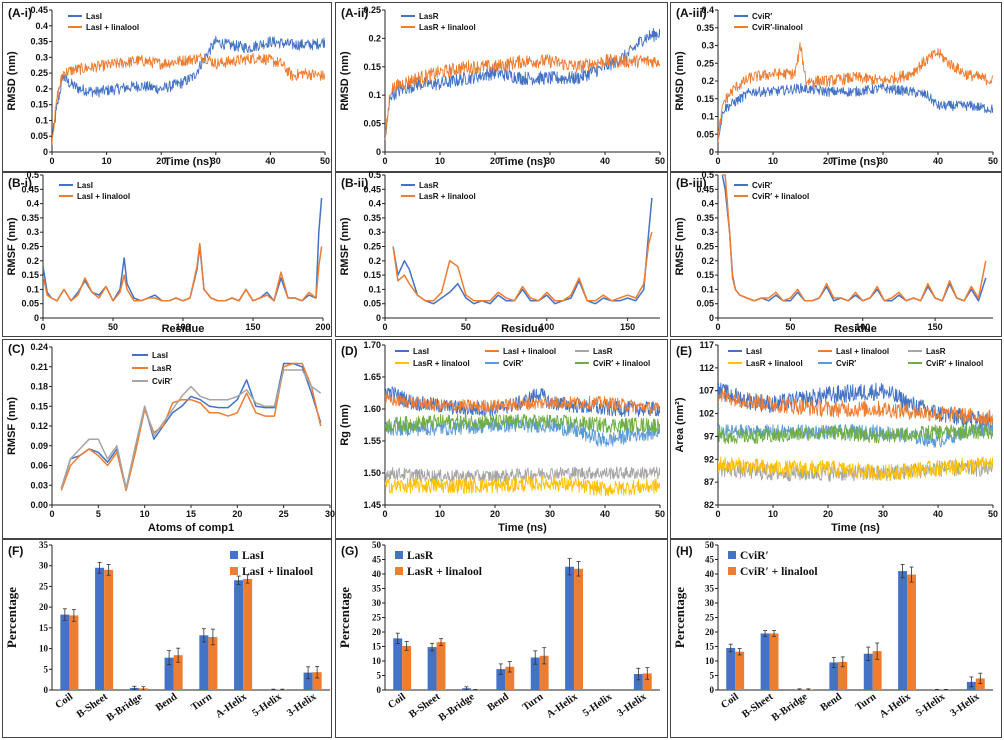  I want to click on y-tick-label: 0.21, so click(39, 367).